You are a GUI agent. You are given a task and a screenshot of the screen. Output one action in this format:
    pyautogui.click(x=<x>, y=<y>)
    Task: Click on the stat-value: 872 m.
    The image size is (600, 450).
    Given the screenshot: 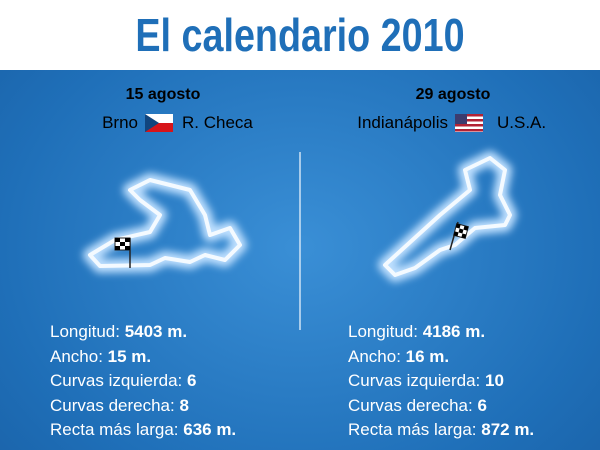 What is the action you would take?
    pyautogui.click(x=508, y=429)
    